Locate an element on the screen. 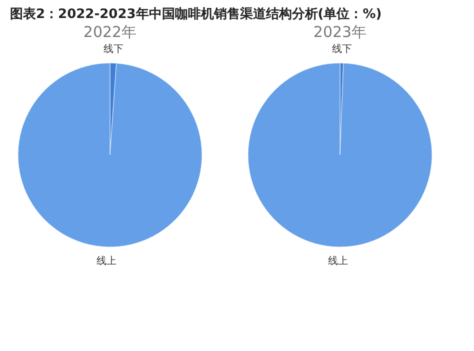 This screenshot has height=351, width=474. chart-title: 图表2：2022-2023年中国咖啡机销售渠道结构分析(单位：%) is located at coordinates (196, 14).